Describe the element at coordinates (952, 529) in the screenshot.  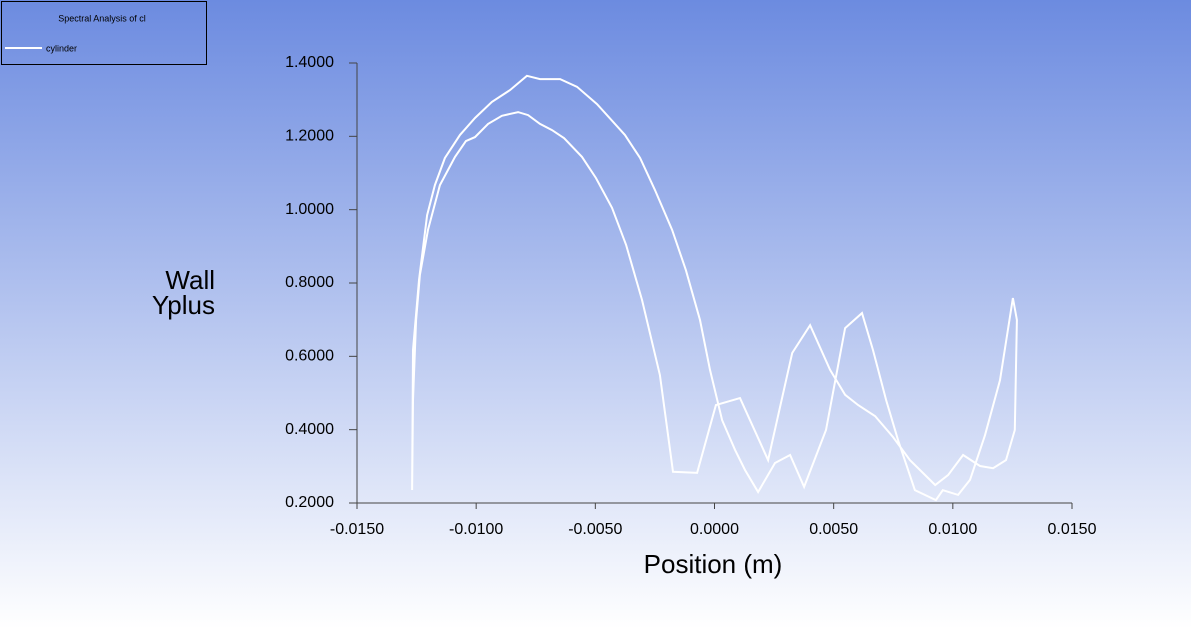
I see `x-tick-label: 0.0100` at that location.